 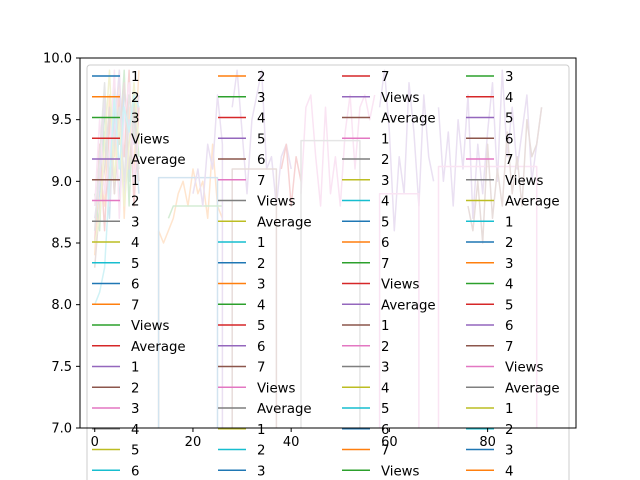 I want to click on x-tick-label: 60, so click(x=389, y=442).